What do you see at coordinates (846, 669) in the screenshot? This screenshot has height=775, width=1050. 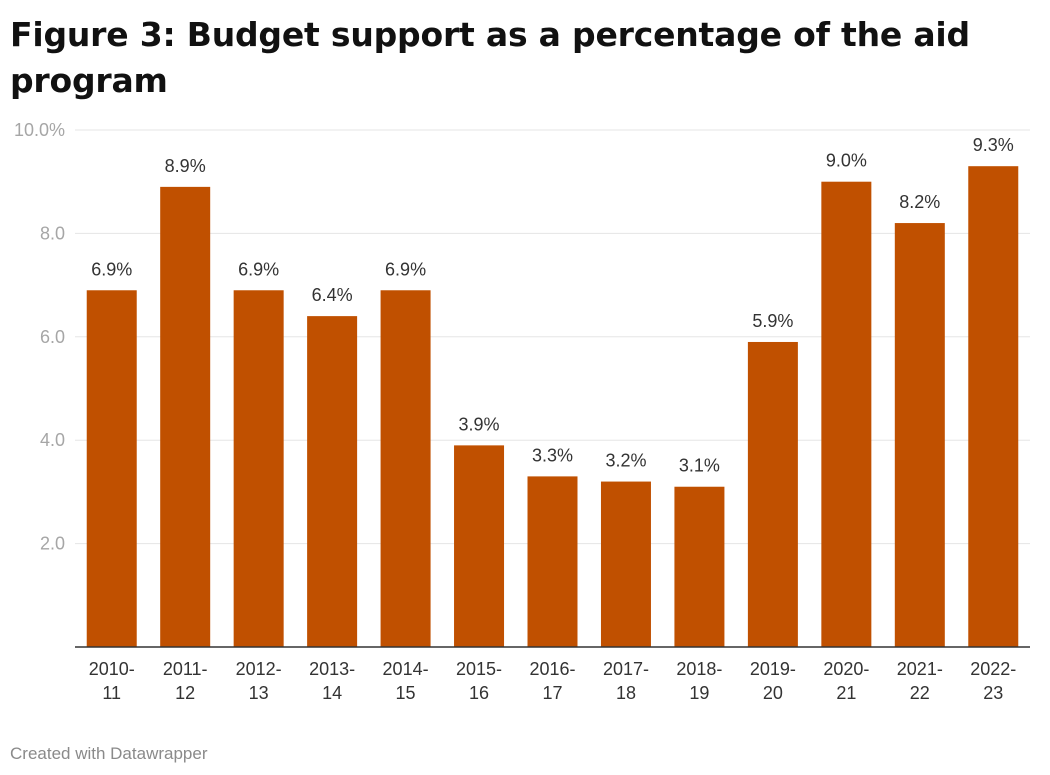 I see `x-tick-label: 2020-` at bounding box center [846, 669].